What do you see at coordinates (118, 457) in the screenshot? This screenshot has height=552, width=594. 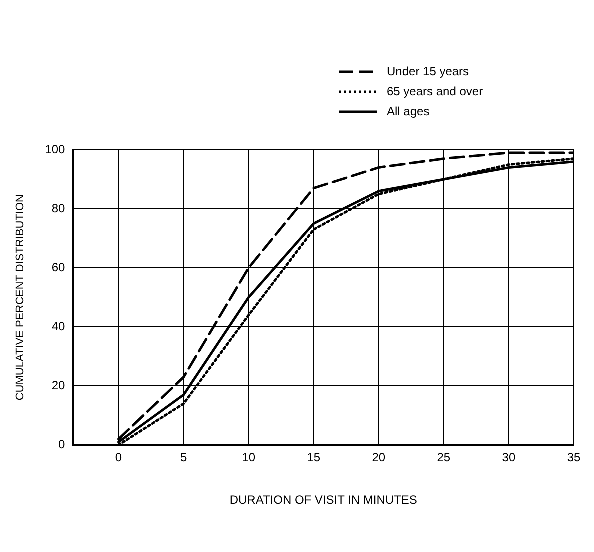 I see `x-tick-label: 0` at bounding box center [118, 457].